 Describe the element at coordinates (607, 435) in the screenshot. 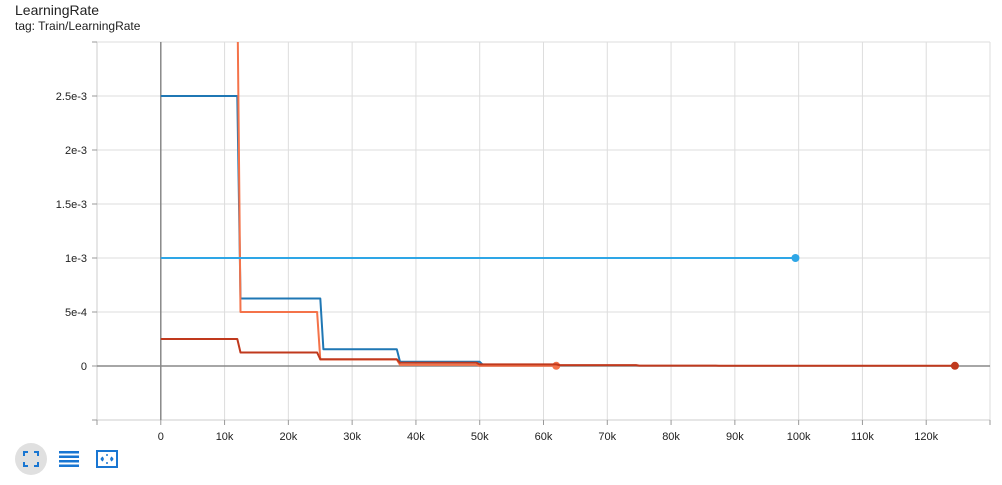

I see `x-tick-label: 70k` at that location.